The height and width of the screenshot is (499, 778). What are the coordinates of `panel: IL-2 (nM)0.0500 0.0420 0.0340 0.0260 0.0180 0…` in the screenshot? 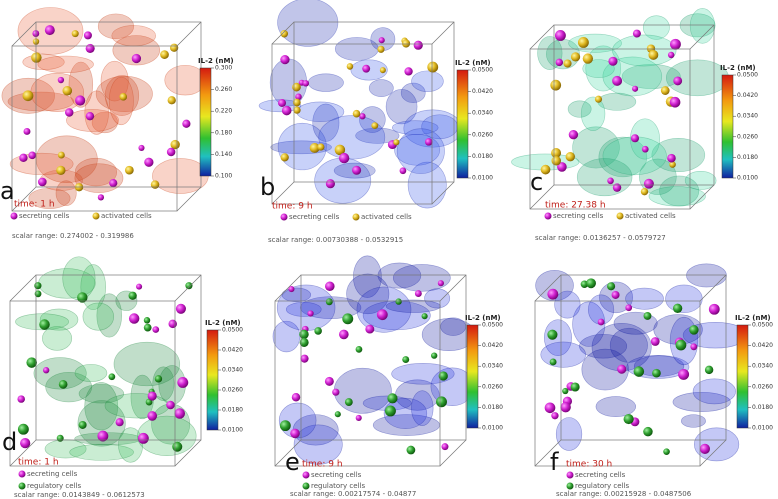 It's located at (653, 380).